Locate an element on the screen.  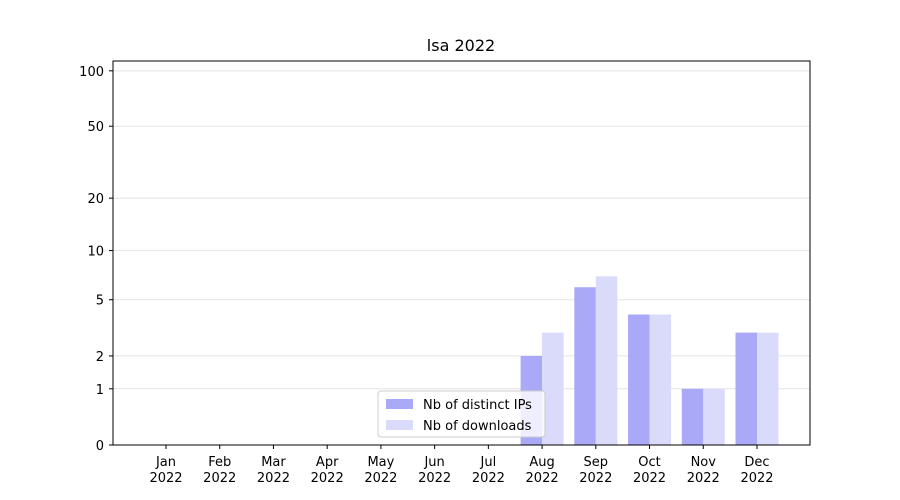
legend-box is located at coordinates (461, 414).